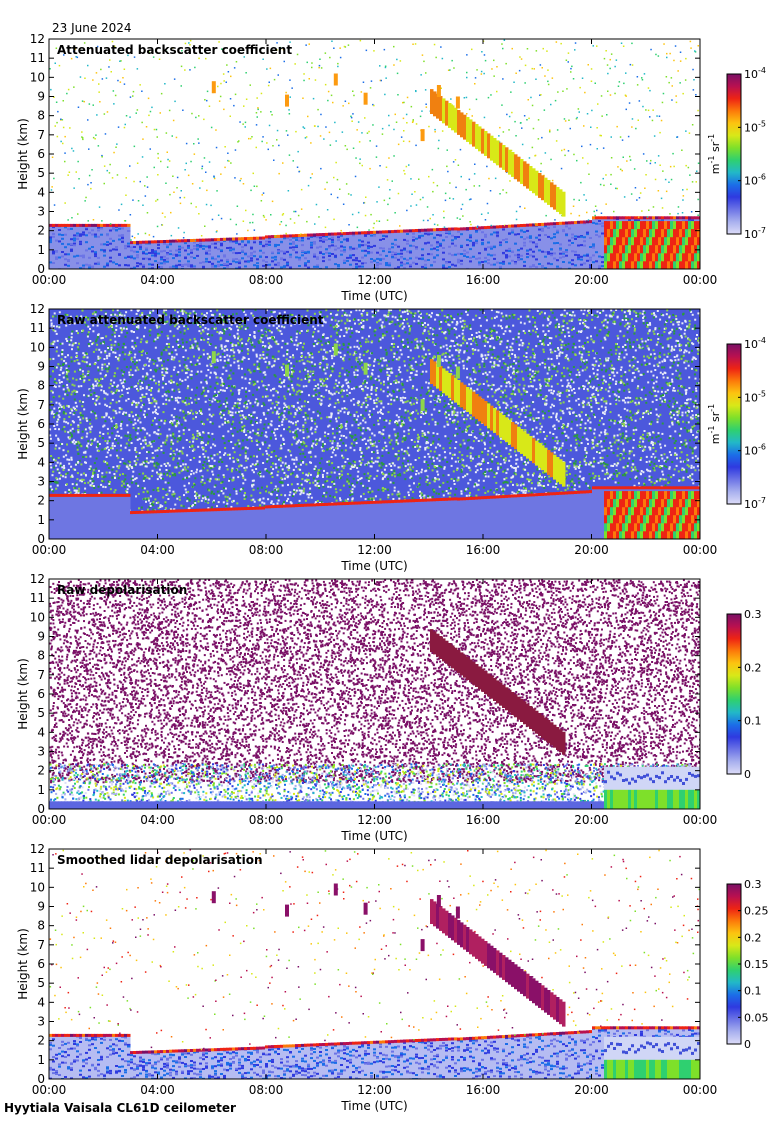  Describe the element at coordinates (744, 694) in the screenshot. I see `colorbar: 0 0.1 0.2 0.3` at that location.